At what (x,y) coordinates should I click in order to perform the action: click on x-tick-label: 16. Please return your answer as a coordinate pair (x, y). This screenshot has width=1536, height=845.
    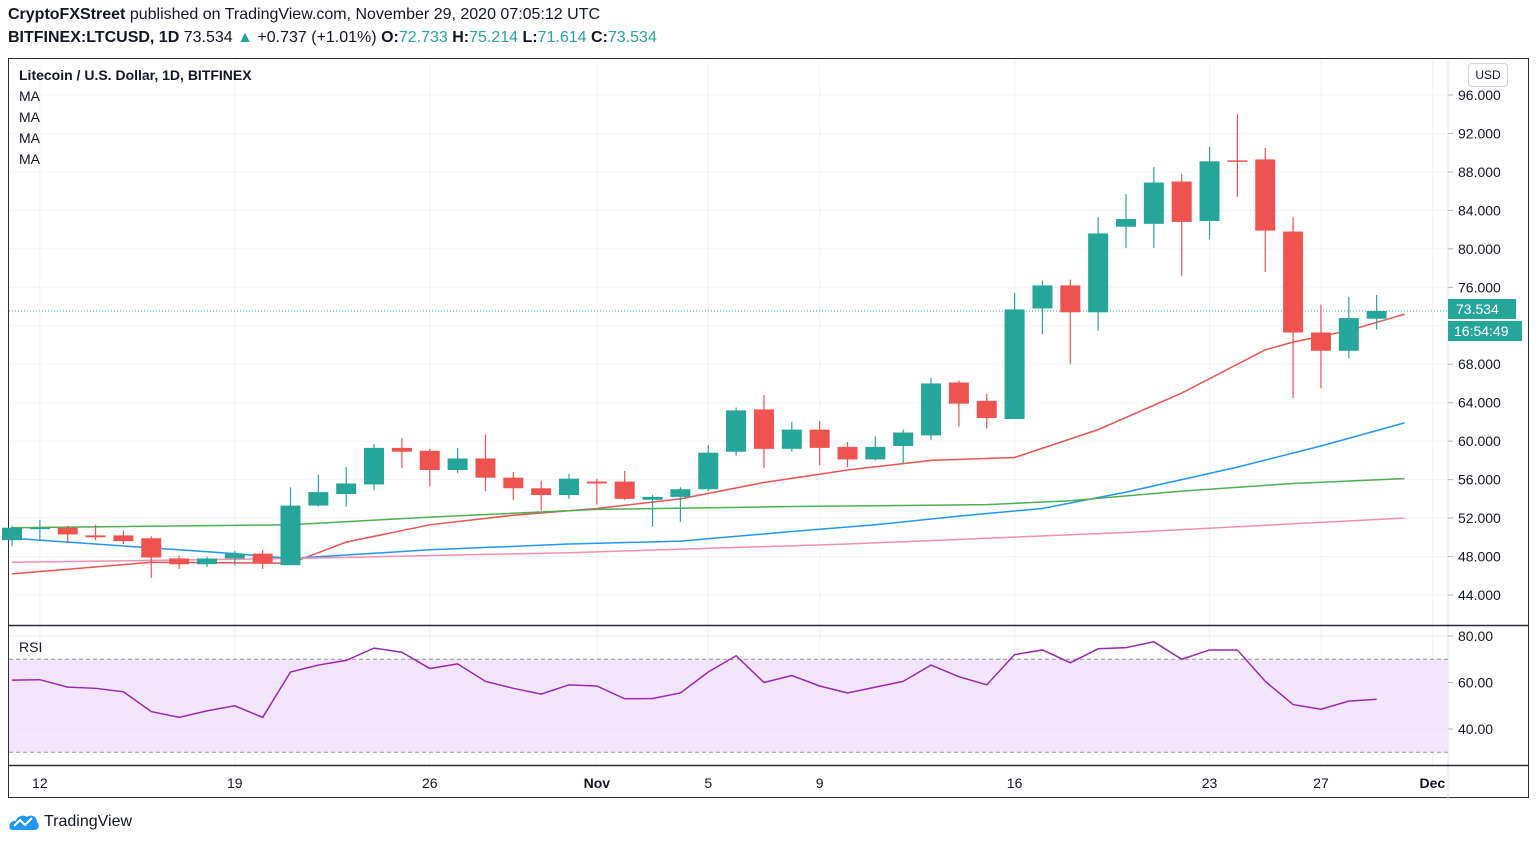
    Looking at the image, I should click on (1015, 783).